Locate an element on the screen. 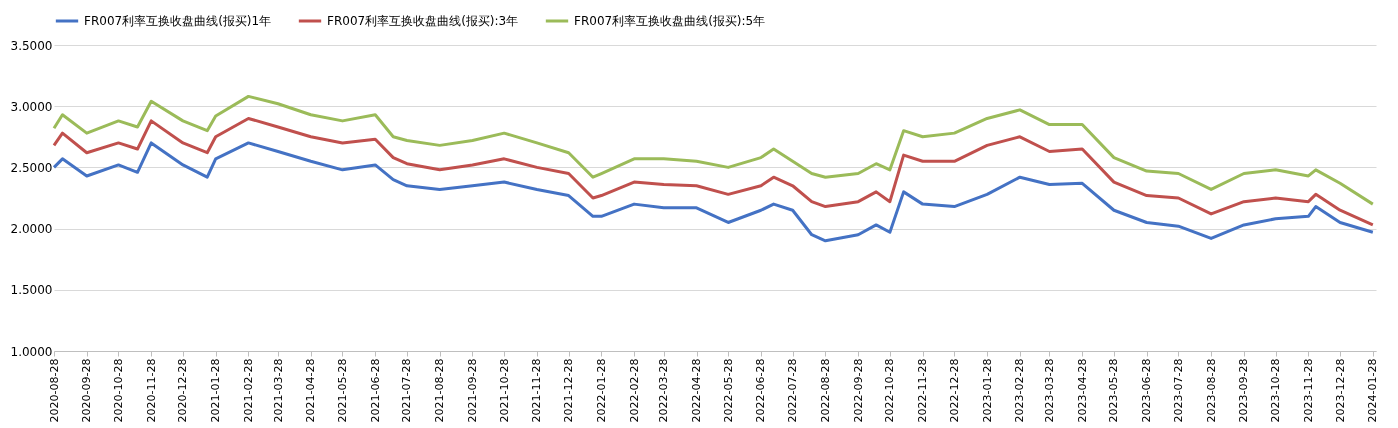  x-tick-label: 2020-12-28 is located at coordinates (183, 390).